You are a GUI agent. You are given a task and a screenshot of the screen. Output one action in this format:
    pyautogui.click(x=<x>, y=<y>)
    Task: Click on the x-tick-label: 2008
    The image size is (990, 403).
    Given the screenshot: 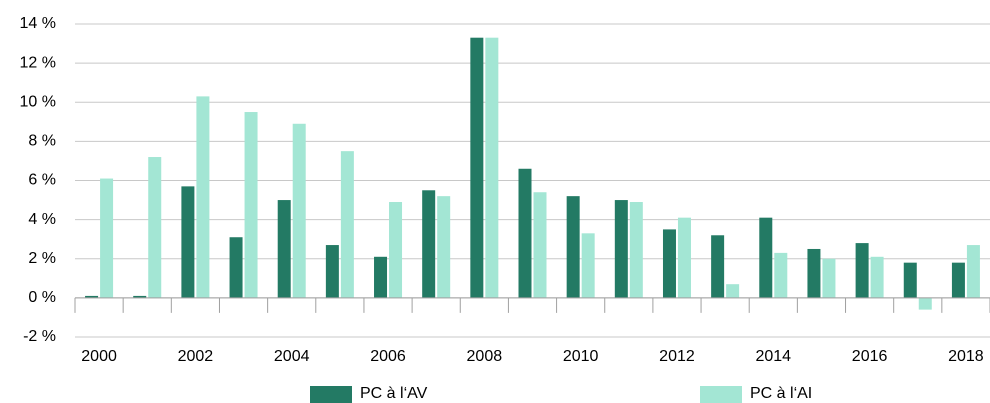 What is the action you would take?
    pyautogui.click(x=485, y=356)
    